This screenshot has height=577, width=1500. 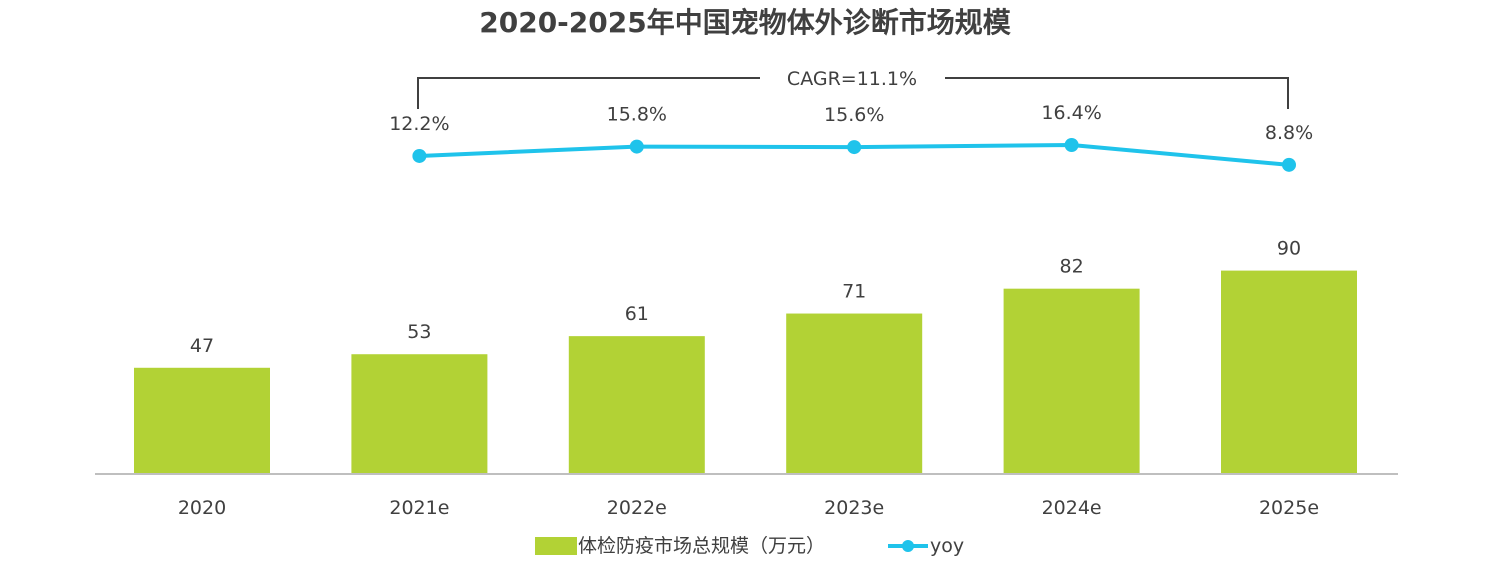 I want to click on cagr-bracket-left, so click(x=588, y=93).